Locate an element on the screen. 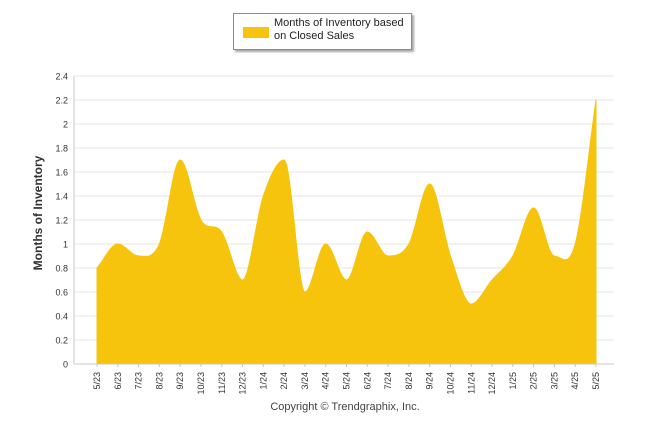  x-tick-label: 10/24 is located at coordinates (450, 383).